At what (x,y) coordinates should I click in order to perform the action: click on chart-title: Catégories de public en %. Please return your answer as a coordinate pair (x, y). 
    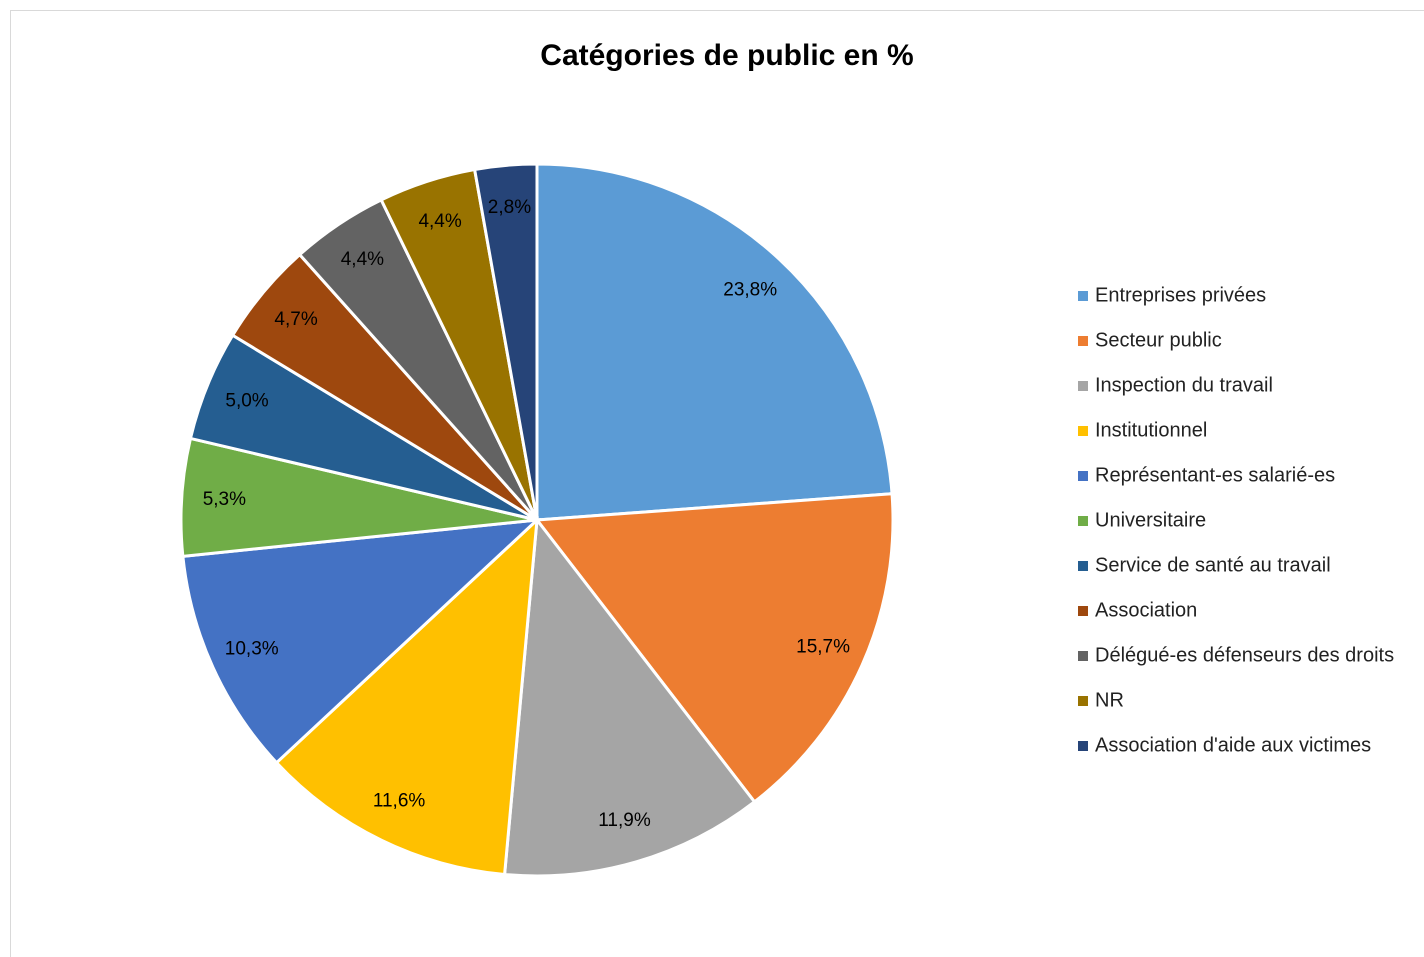
    Looking at the image, I should click on (726, 55).